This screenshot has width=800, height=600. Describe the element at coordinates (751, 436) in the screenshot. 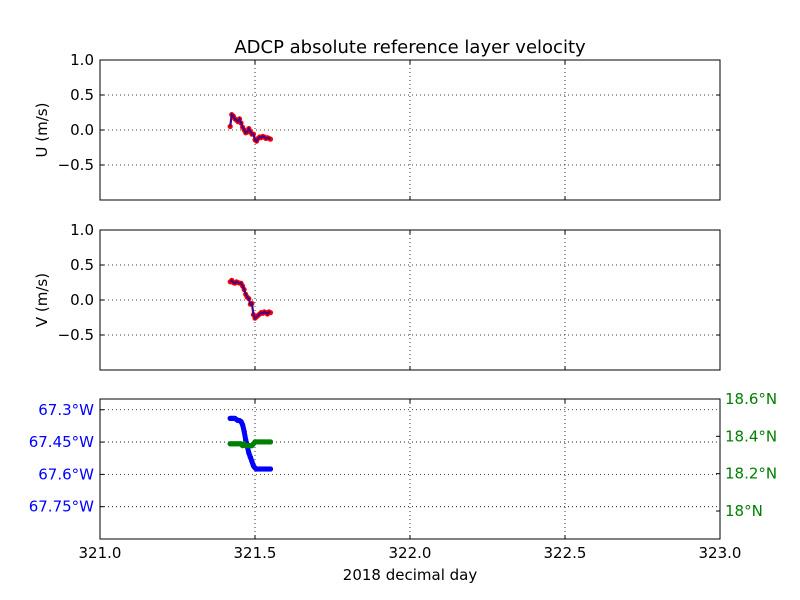

I see `latitude-tick-label: 18.4°N` at that location.